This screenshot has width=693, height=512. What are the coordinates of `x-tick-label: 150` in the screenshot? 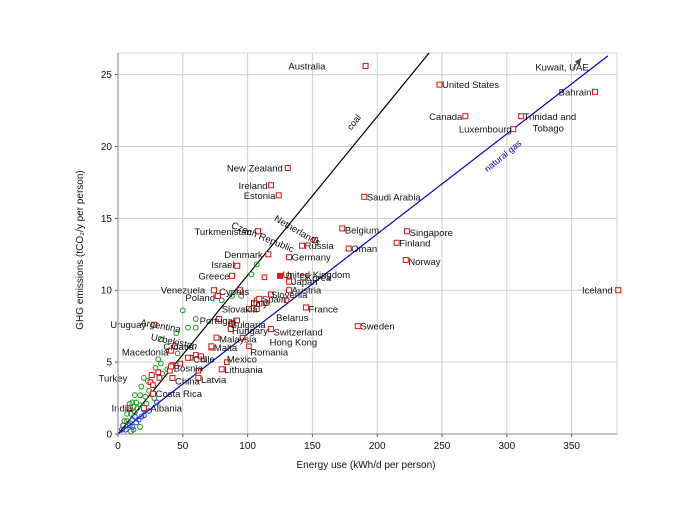 It's located at (312, 446).